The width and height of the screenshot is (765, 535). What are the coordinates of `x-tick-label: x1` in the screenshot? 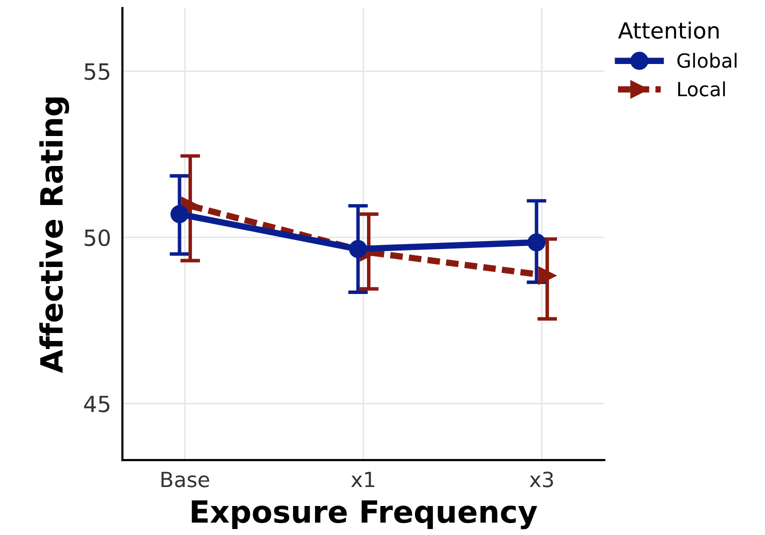 It's located at (362, 480).